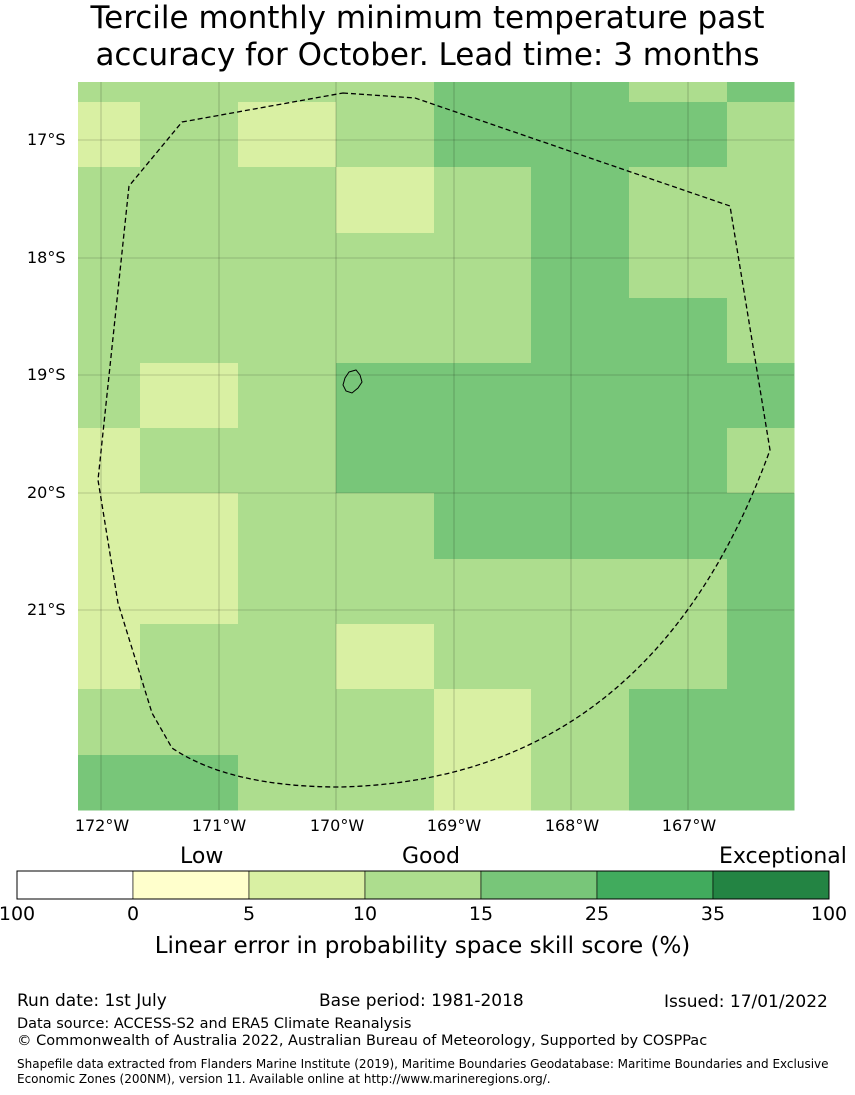  Describe the element at coordinates (46, 257) in the screenshot. I see `lat-label-18s: 18°S` at that location.